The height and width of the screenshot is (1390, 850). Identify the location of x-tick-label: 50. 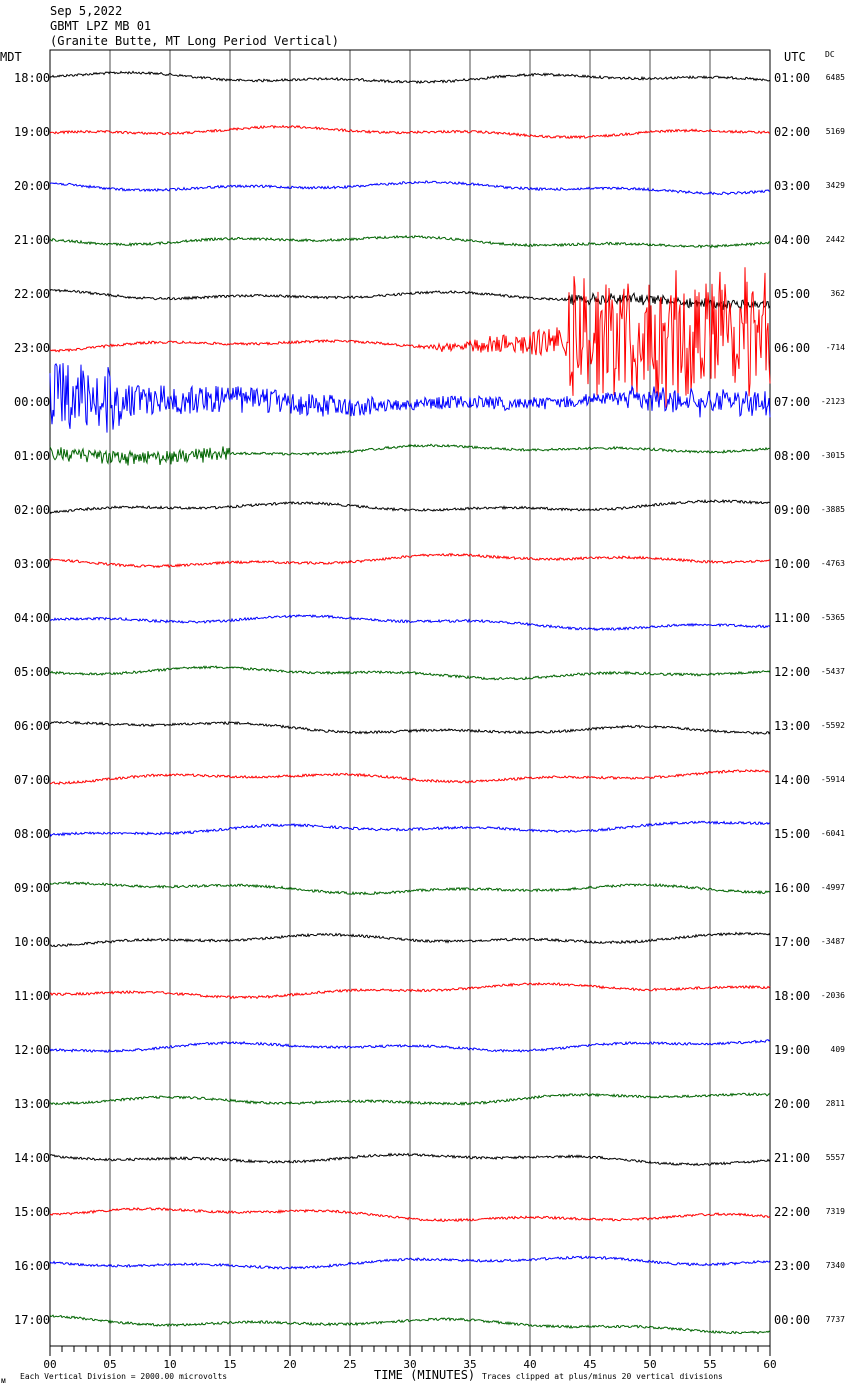
(649, 1364).